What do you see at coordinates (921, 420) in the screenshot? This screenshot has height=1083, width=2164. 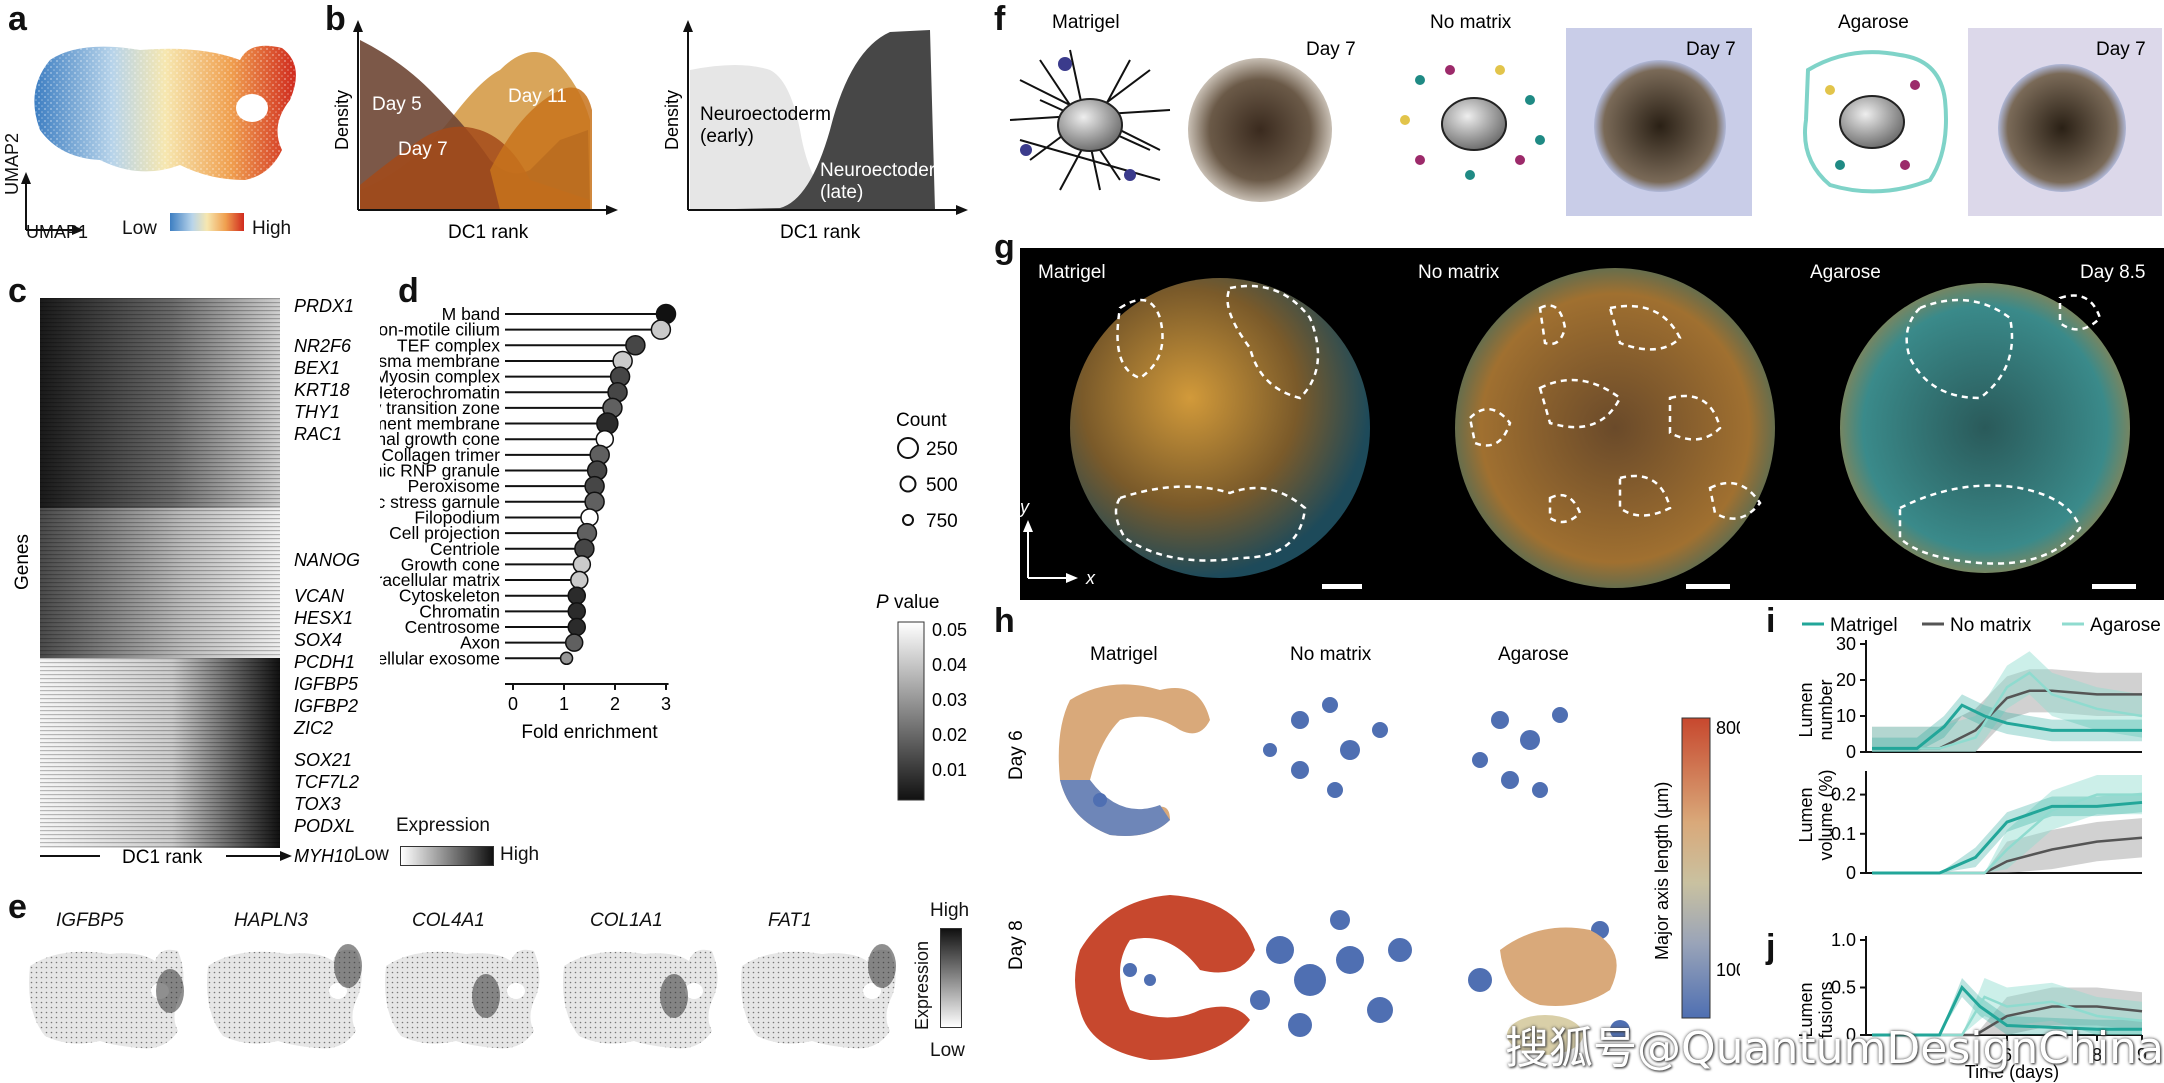 I see `count-legend-title: Count` at bounding box center [921, 420].